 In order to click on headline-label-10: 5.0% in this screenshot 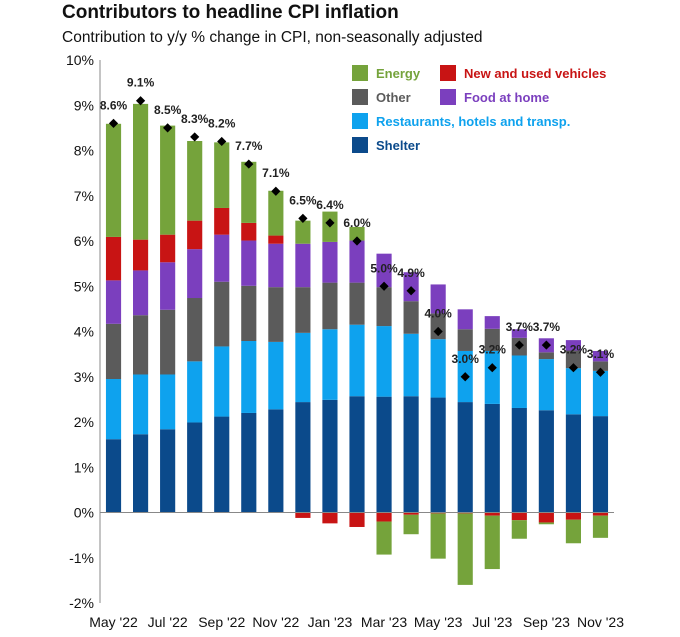, I will do `click(384, 268)`.